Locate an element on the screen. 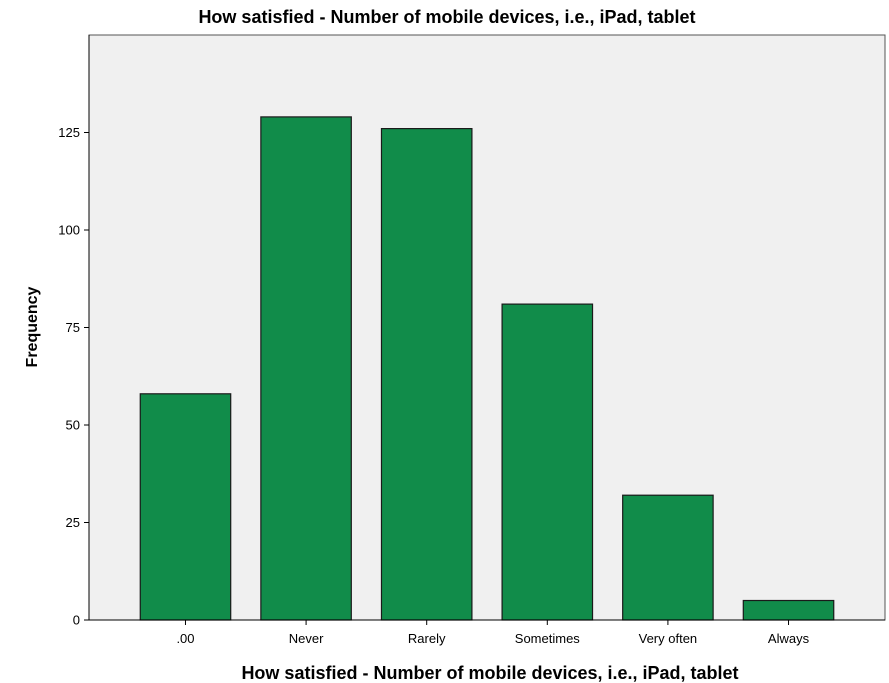  bar-rarely is located at coordinates (426, 374).